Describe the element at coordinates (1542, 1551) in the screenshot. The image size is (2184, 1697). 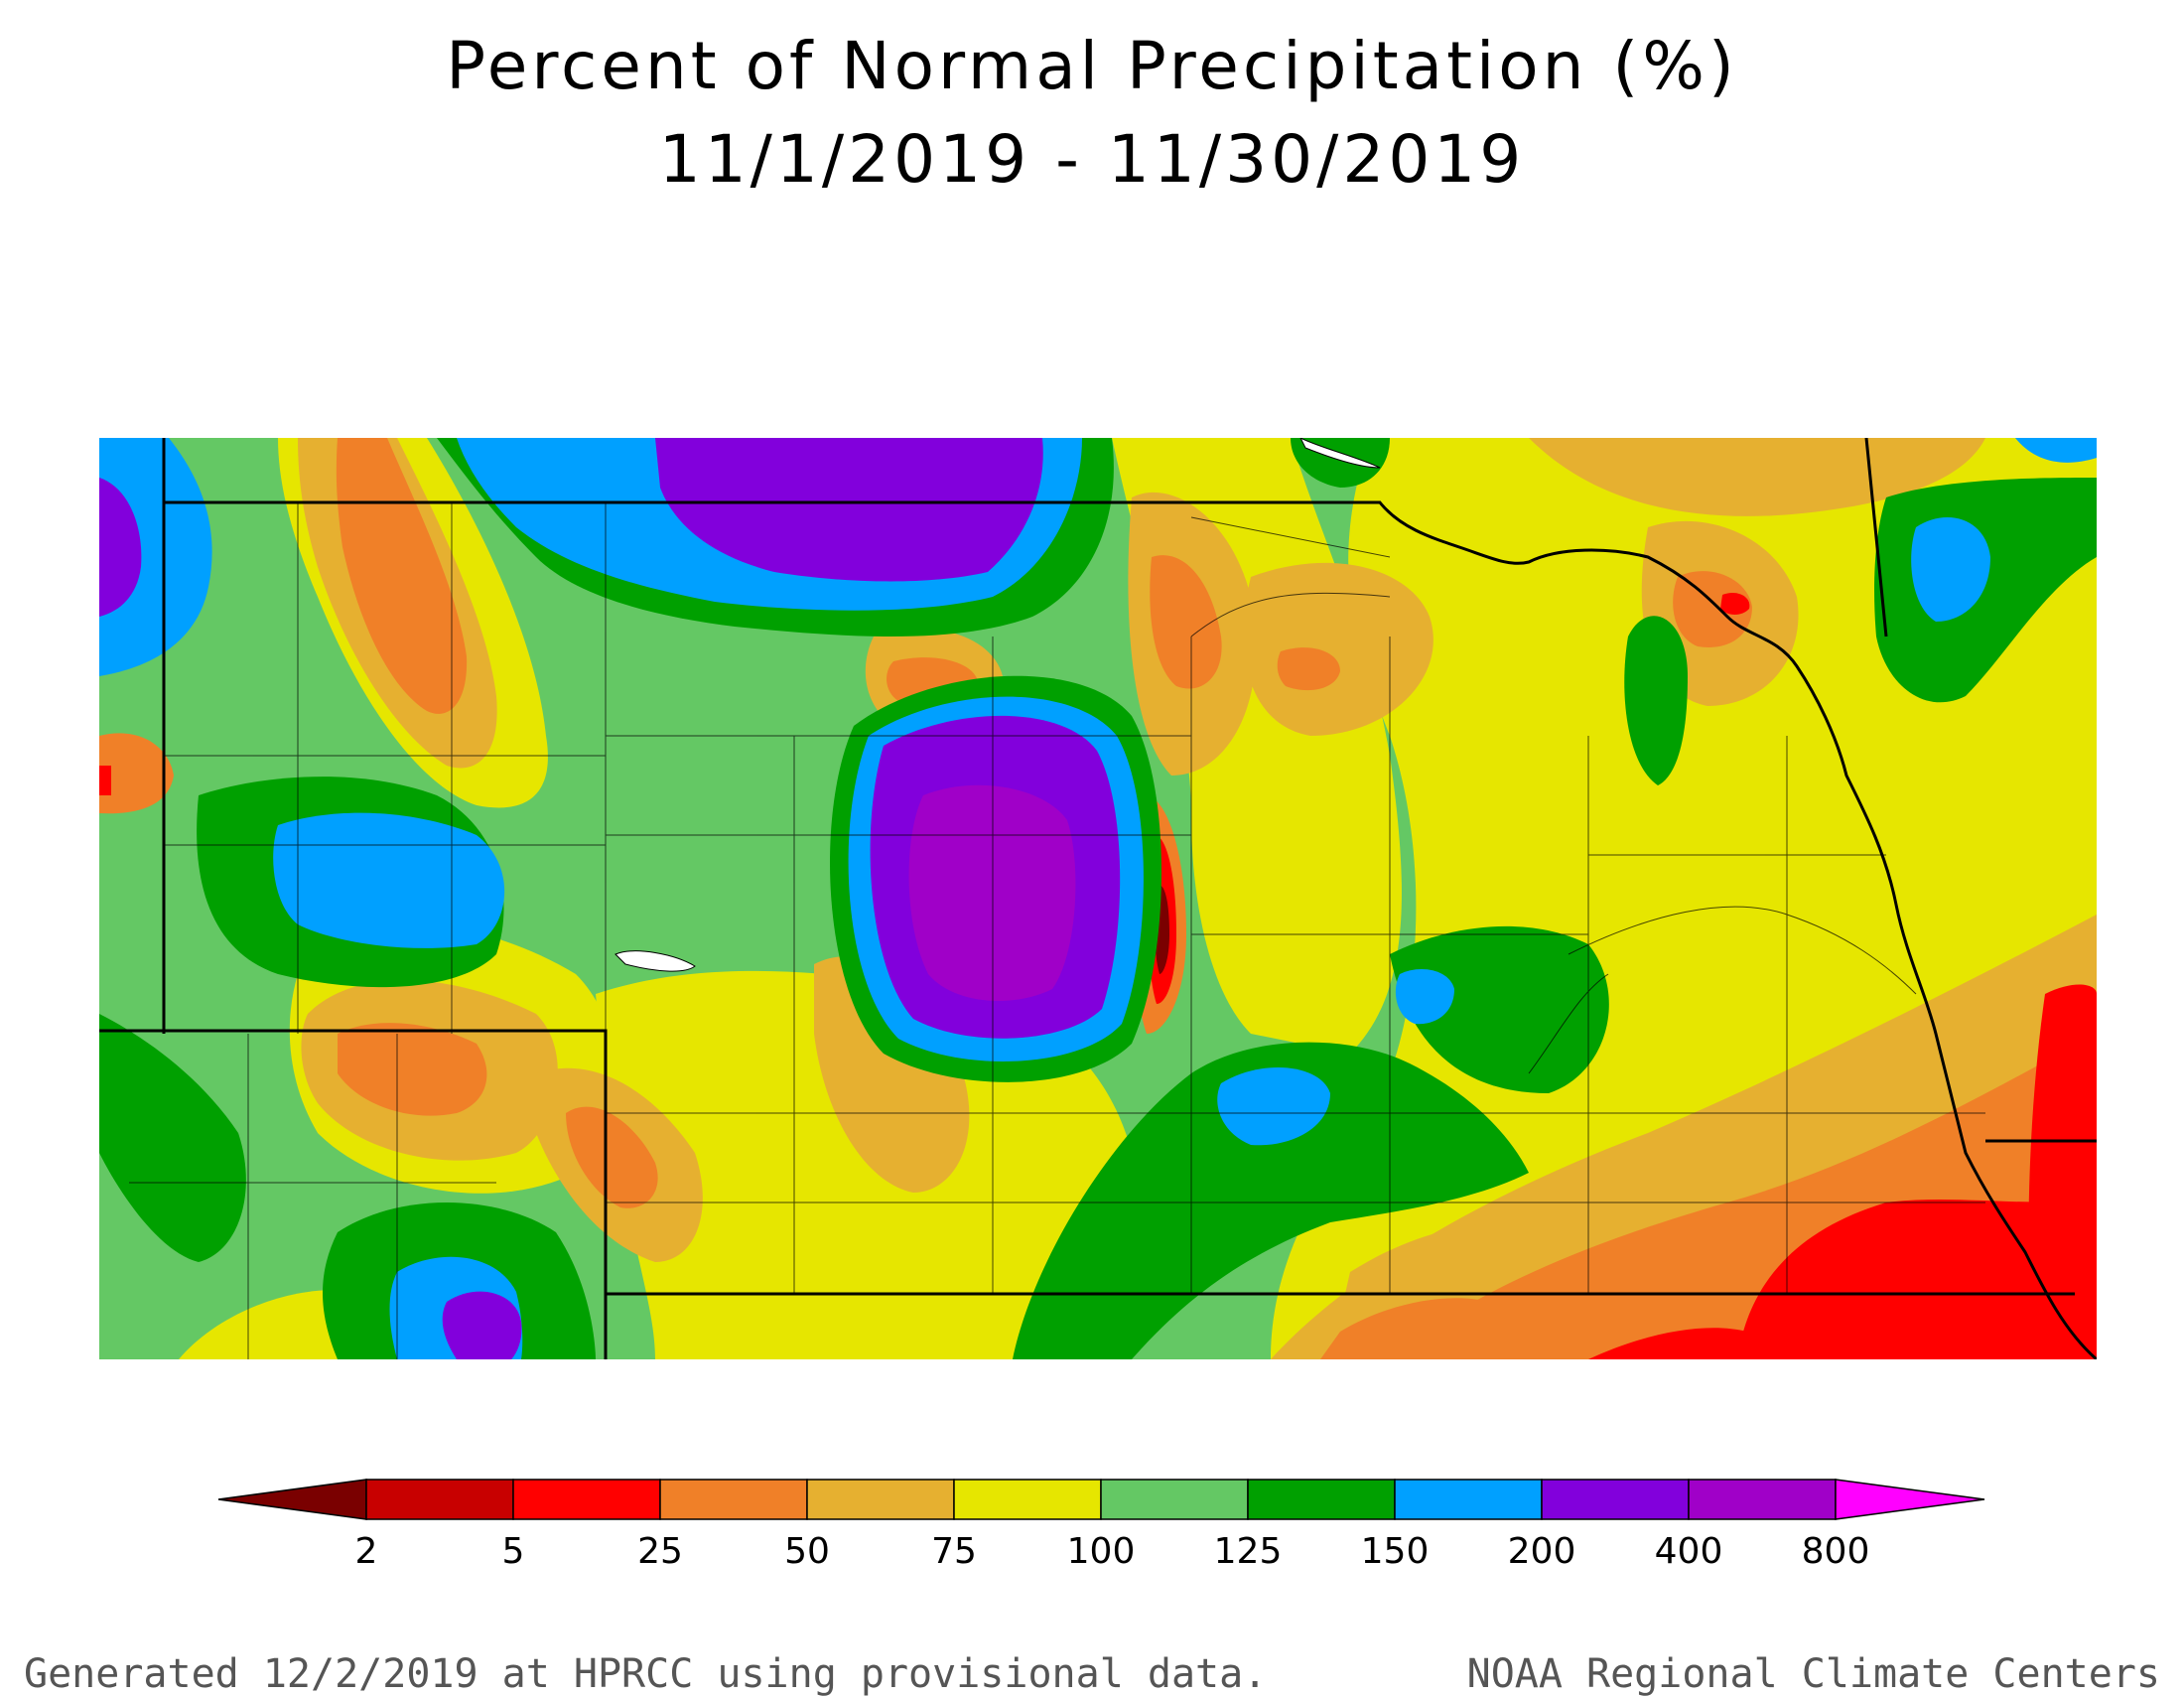
I see `legend-tick-label: 200` at that location.